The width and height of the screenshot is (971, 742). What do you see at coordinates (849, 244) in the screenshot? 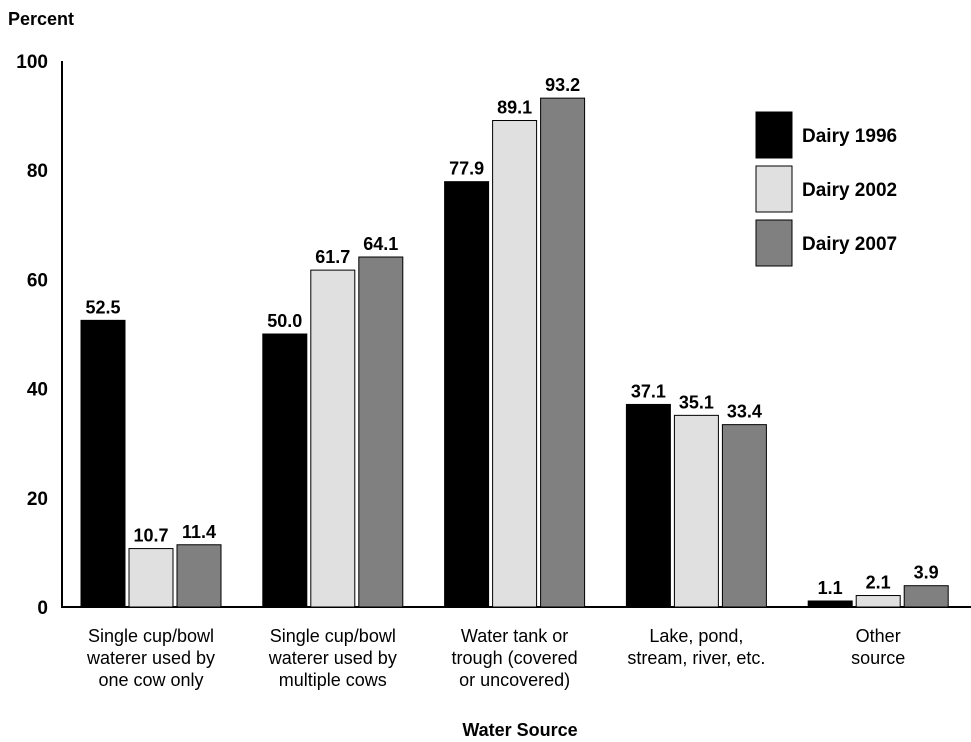
I see `legend-entry: Dairy 2007` at bounding box center [849, 244].